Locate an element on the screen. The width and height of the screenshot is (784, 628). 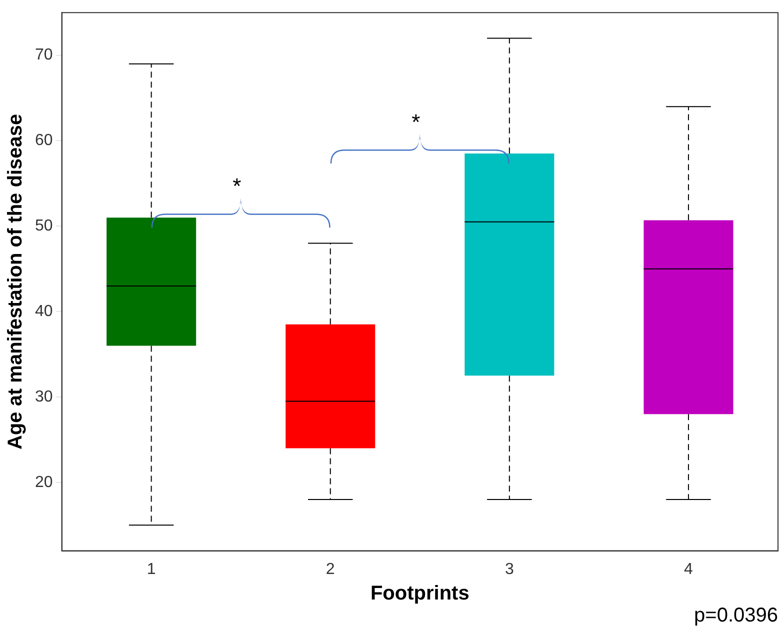
y-tick-label: 30 is located at coordinates (44, 397).